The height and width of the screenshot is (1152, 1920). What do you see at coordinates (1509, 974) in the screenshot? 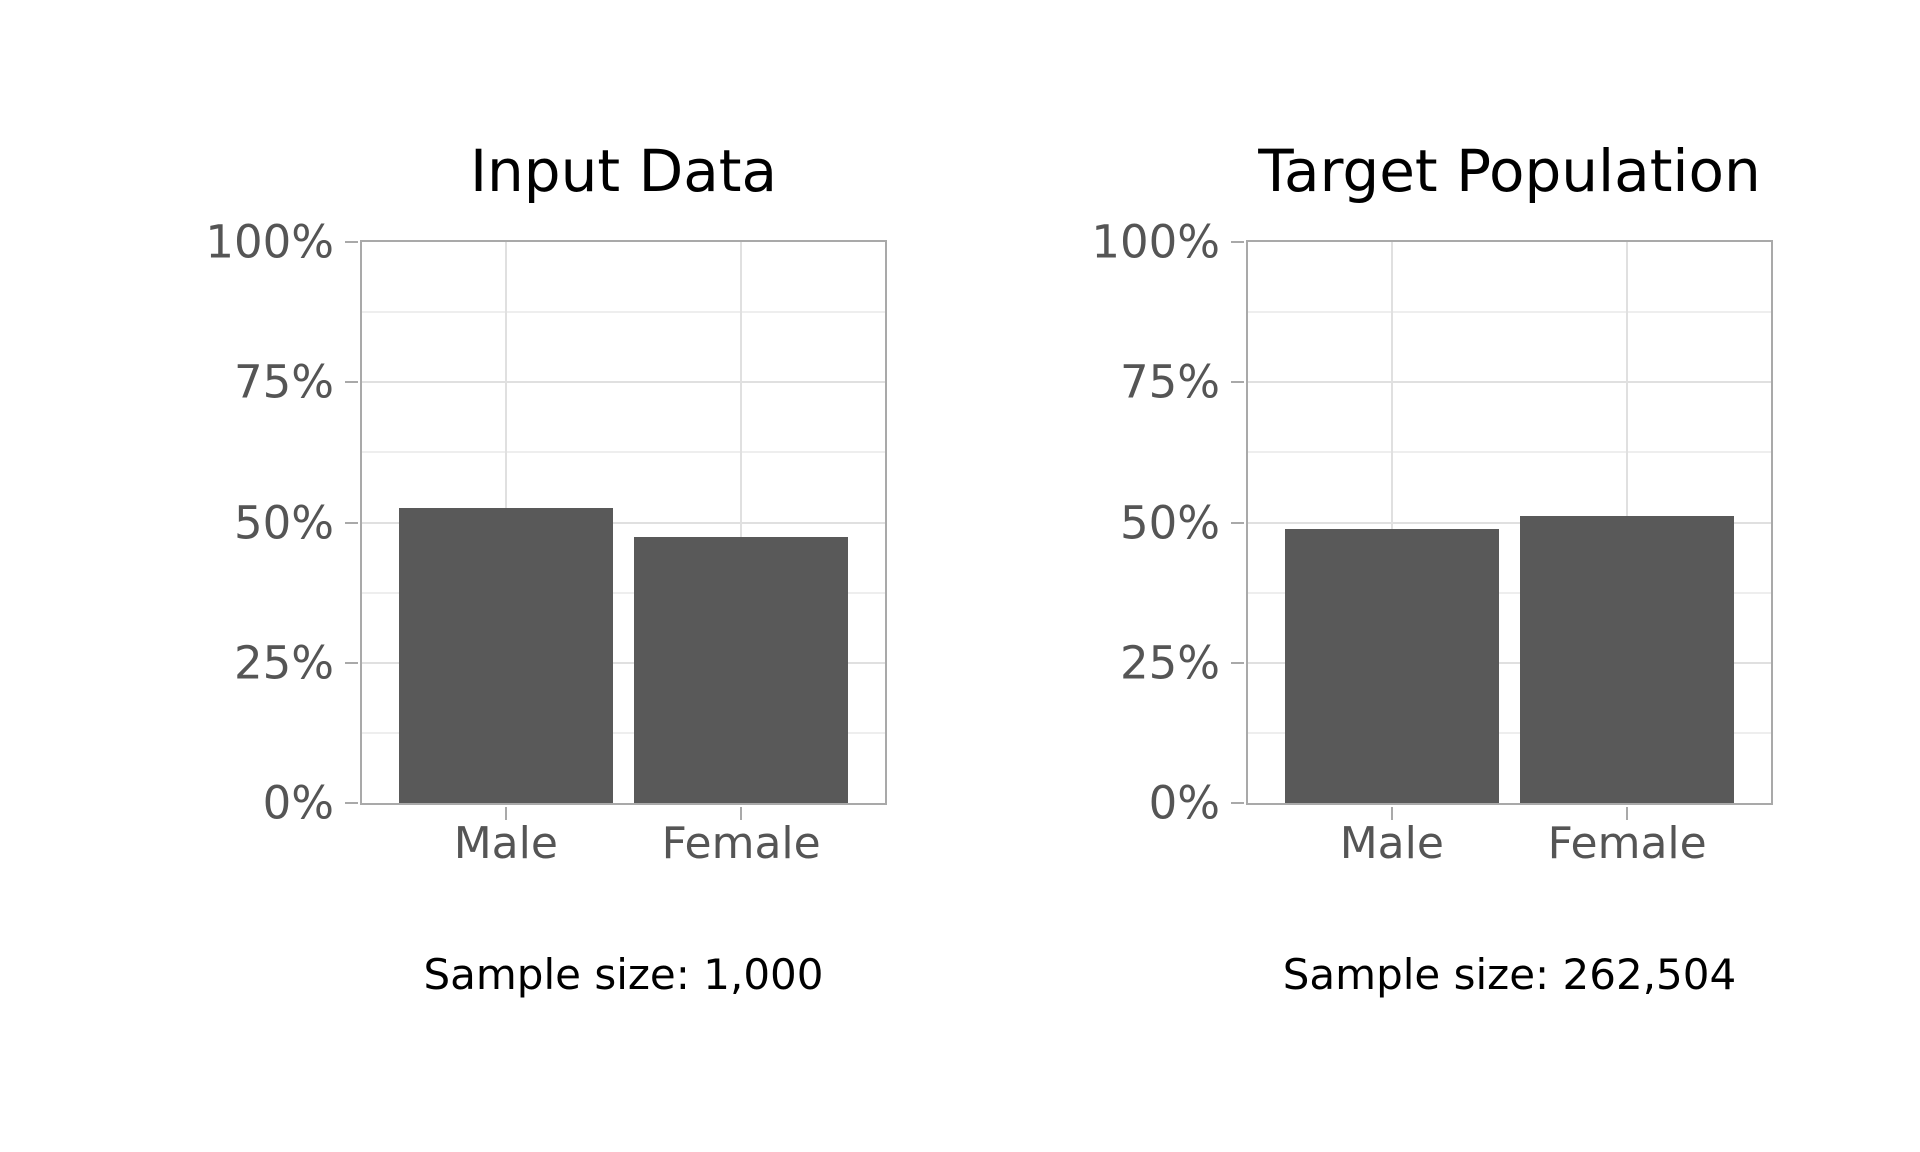
I see `sample-size-label: Sample size: 262,504` at bounding box center [1509, 974].